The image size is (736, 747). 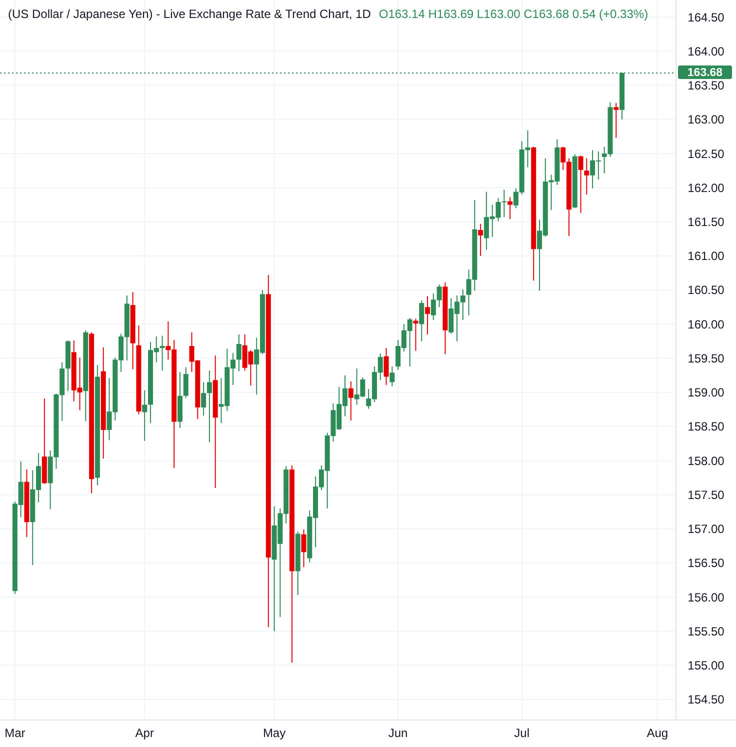 What do you see at coordinates (706, 699) in the screenshot?
I see `y-tick-label: 154.50` at bounding box center [706, 699].